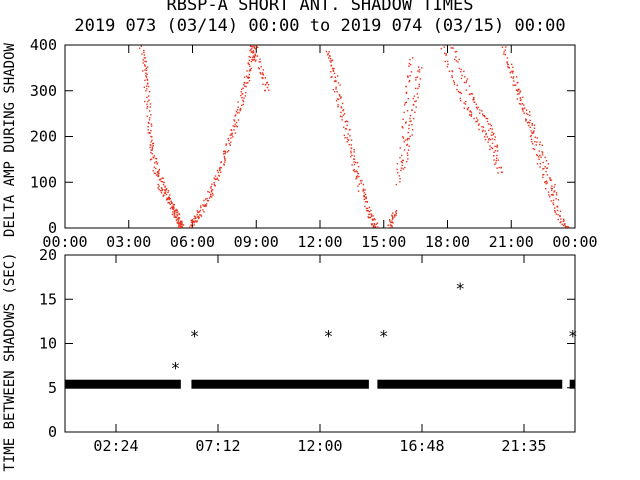 Image resolution: width=640 pixels, height=480 pixels. Describe the element at coordinates (64, 242) in the screenshot. I see `panel1-xtick-label: 00:00` at that location.